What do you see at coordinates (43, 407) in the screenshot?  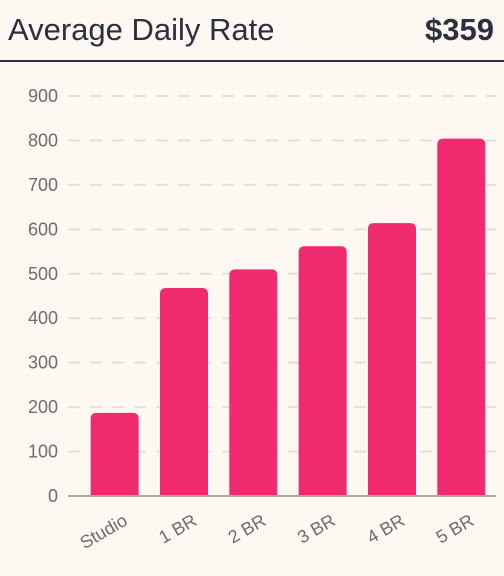 I see `y-tick-label: 200` at bounding box center [43, 407].